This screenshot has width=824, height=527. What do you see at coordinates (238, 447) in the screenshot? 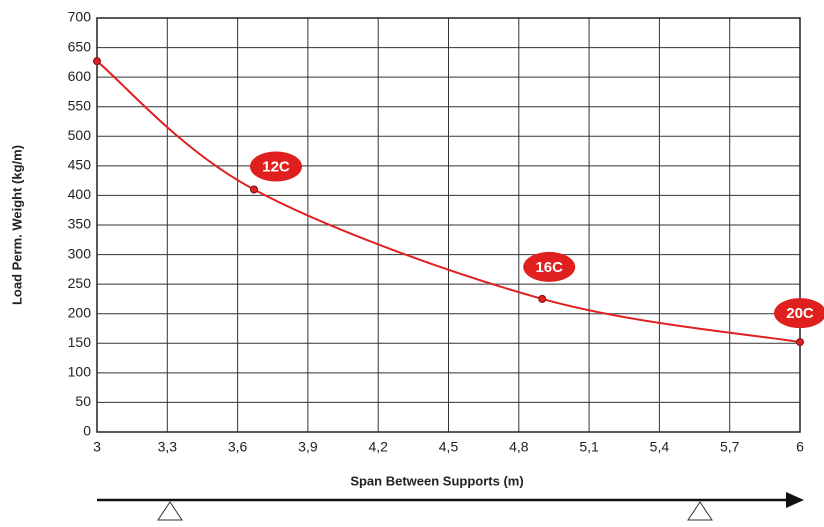
I see `x-tick-label: 3,6` at bounding box center [238, 447].